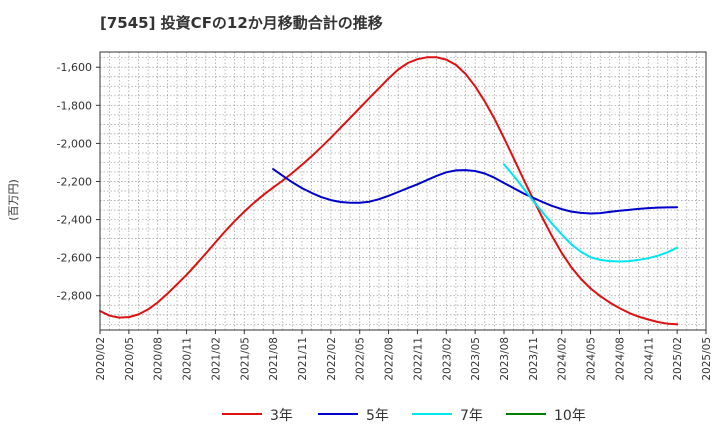 This screenshot has height=440, width=720. Describe the element at coordinates (101, 359) in the screenshot. I see `x-tick-label: 2020/02` at that location.